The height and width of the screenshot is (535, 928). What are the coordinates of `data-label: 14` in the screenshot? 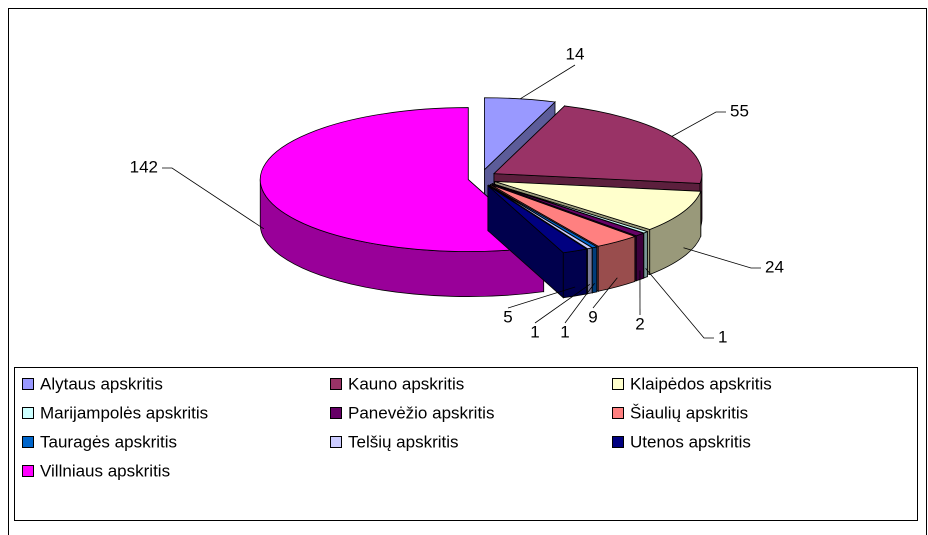 It's located at (575, 53).